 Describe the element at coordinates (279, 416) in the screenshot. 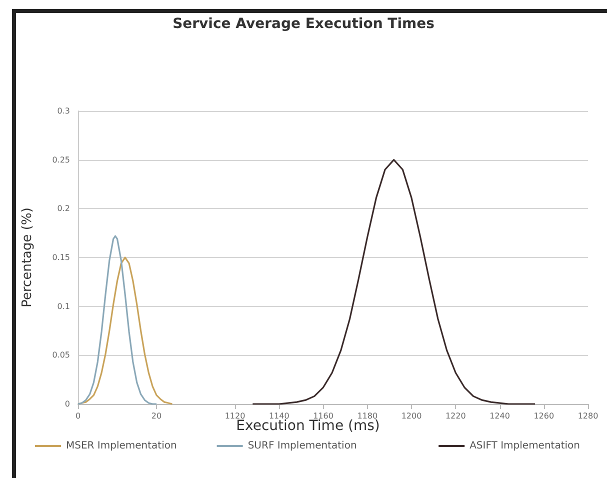

I see `x-tick-label: 1140` at that location.